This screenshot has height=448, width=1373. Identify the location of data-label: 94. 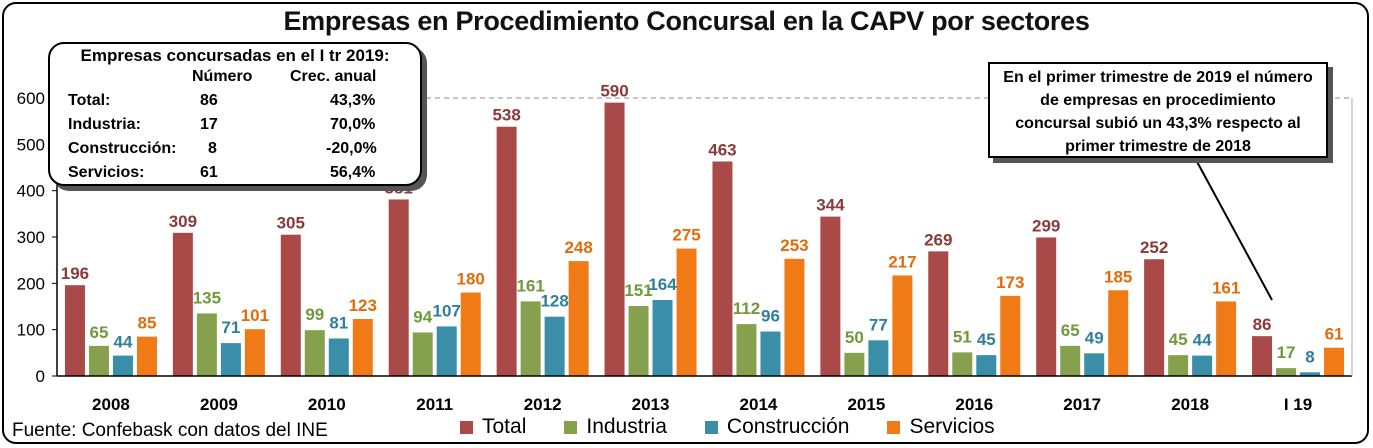
(422, 316).